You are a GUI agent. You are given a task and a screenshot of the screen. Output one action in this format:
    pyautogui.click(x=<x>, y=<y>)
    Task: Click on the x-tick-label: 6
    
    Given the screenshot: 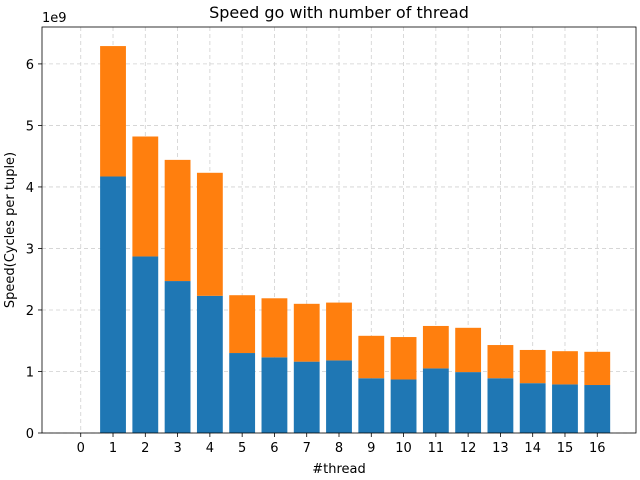 What is the action you would take?
    pyautogui.click(x=274, y=448)
    